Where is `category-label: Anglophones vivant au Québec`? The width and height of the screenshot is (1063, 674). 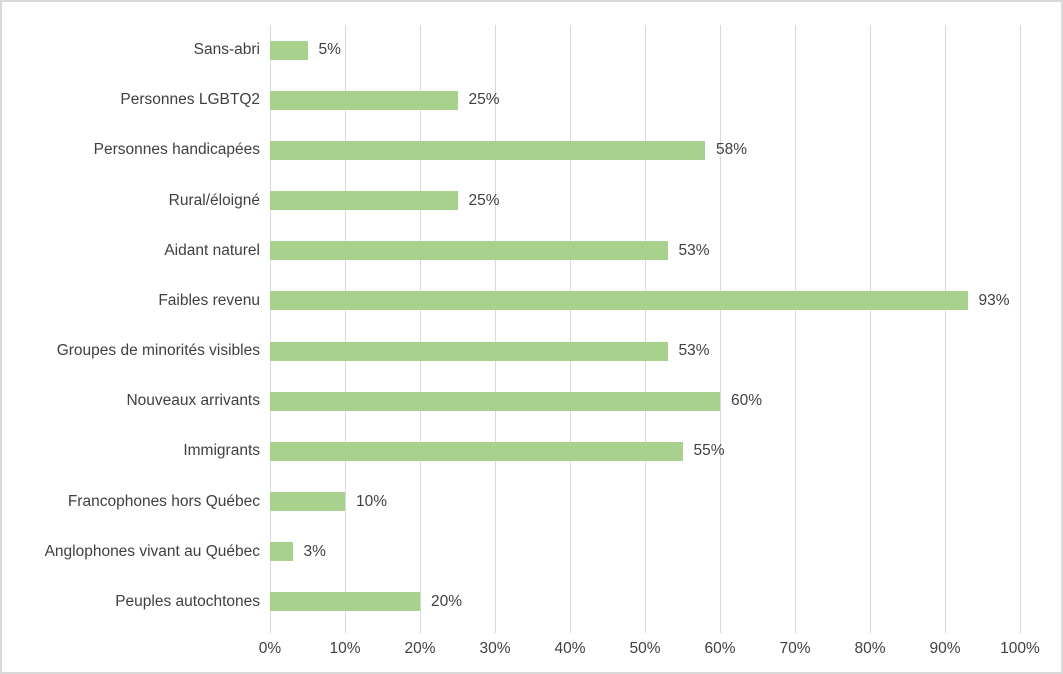
category-label: Anglophones vivant au Québec is located at coordinates (152, 551).